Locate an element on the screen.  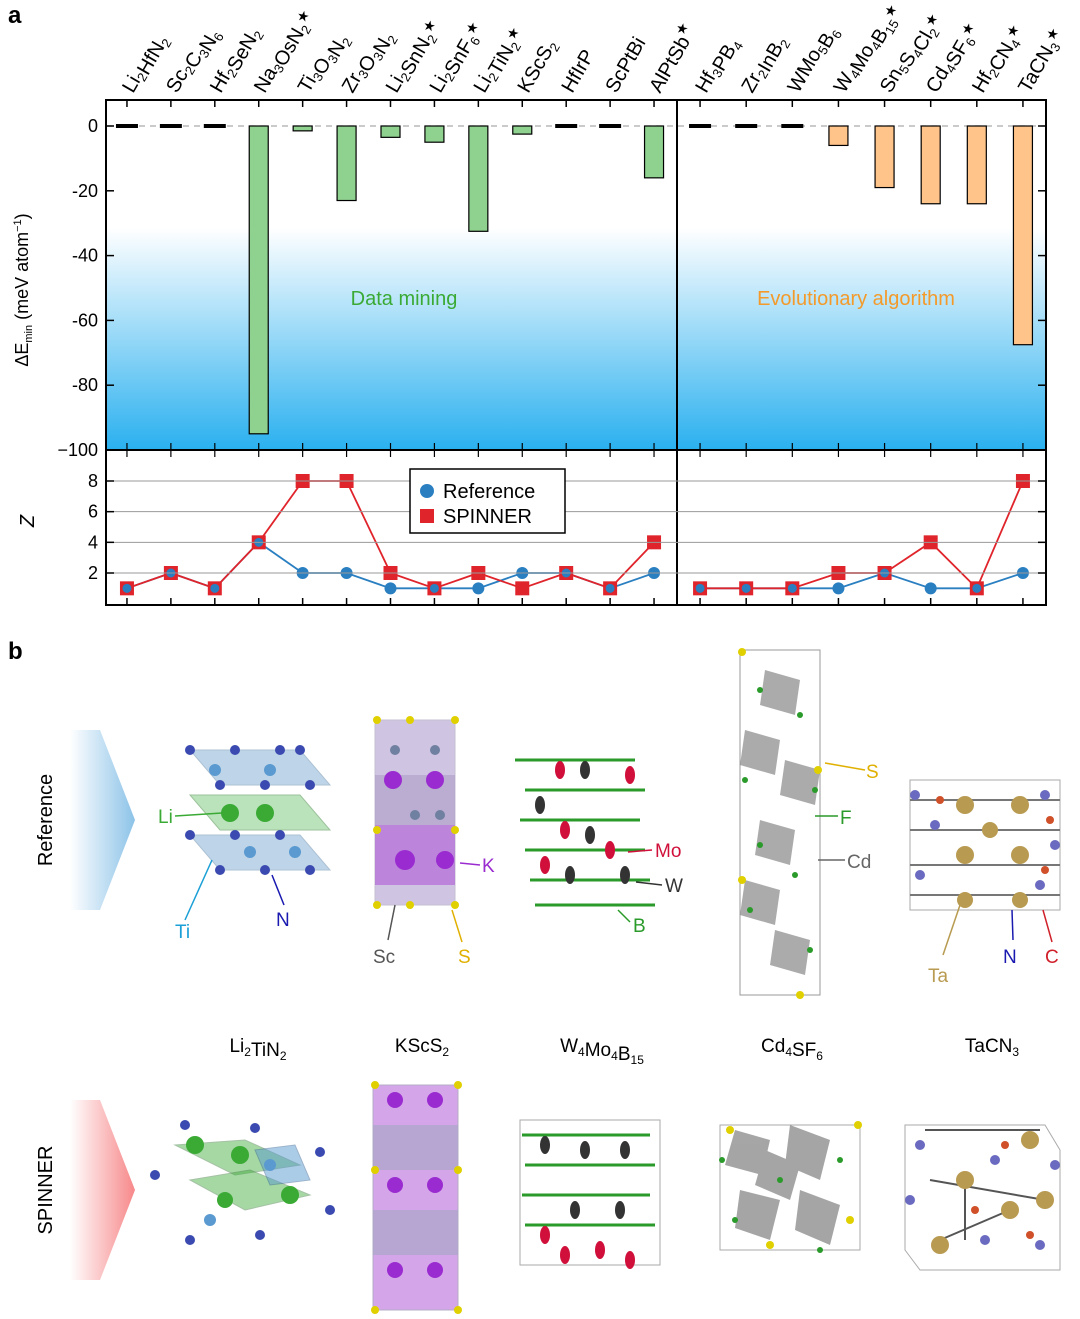
y-axis-label-z: Z is located at coordinates (28, 521).